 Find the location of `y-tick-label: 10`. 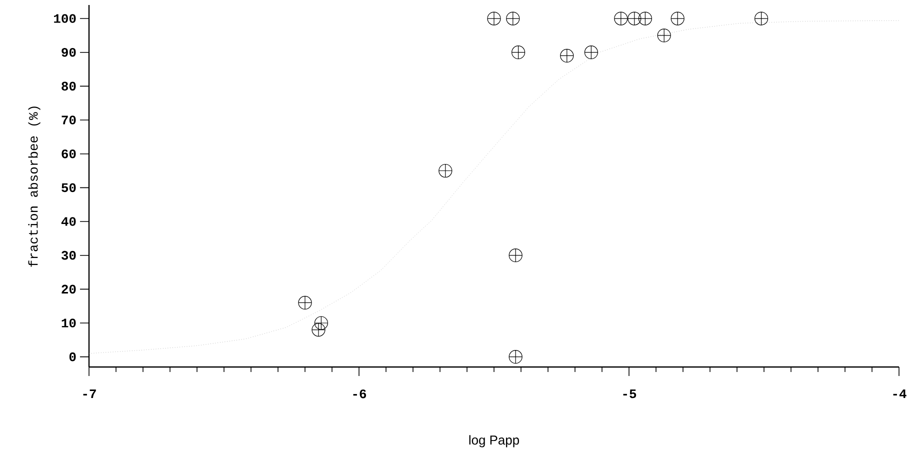

y-tick-label: 10 is located at coordinates (69, 323).